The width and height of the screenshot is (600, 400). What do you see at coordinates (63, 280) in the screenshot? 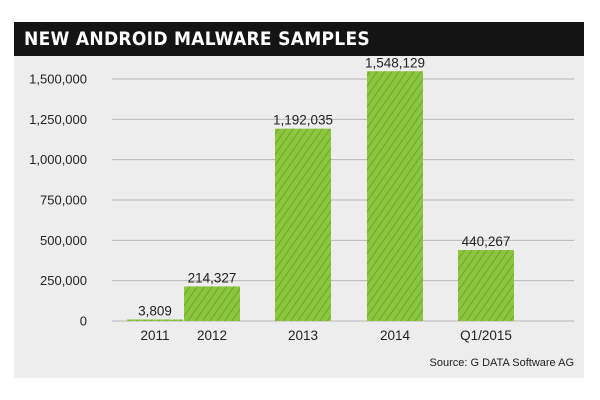
I see `y-tick-label: 250,000` at bounding box center [63, 280].